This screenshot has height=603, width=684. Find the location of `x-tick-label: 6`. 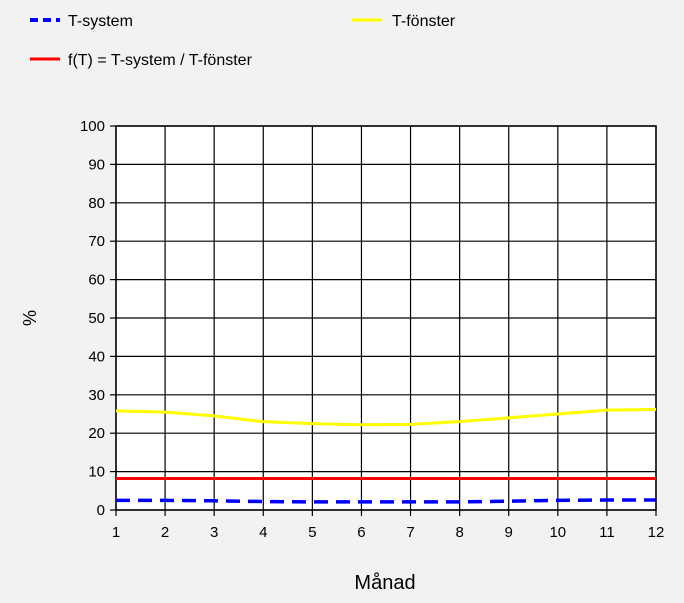

x-tick-label: 6 is located at coordinates (361, 532).